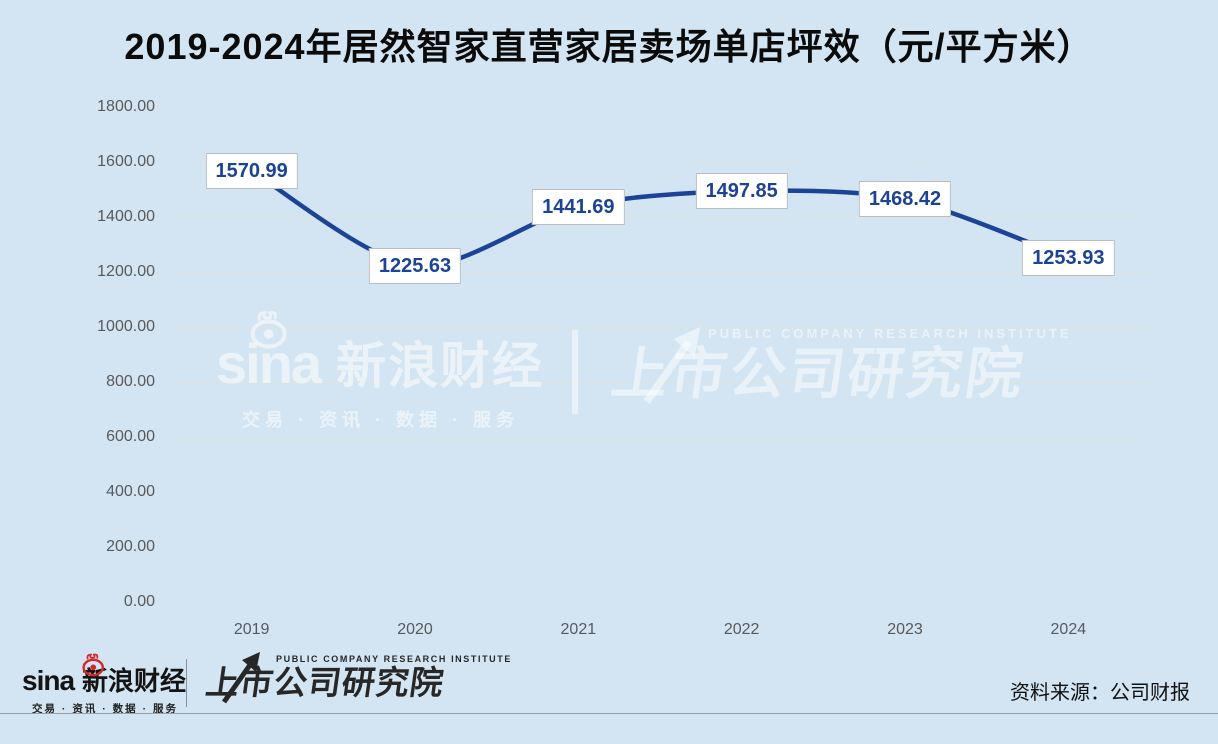 The height and width of the screenshot is (744, 1218). Describe the element at coordinates (609, 713) in the screenshot. I see `footer-rule` at that location.